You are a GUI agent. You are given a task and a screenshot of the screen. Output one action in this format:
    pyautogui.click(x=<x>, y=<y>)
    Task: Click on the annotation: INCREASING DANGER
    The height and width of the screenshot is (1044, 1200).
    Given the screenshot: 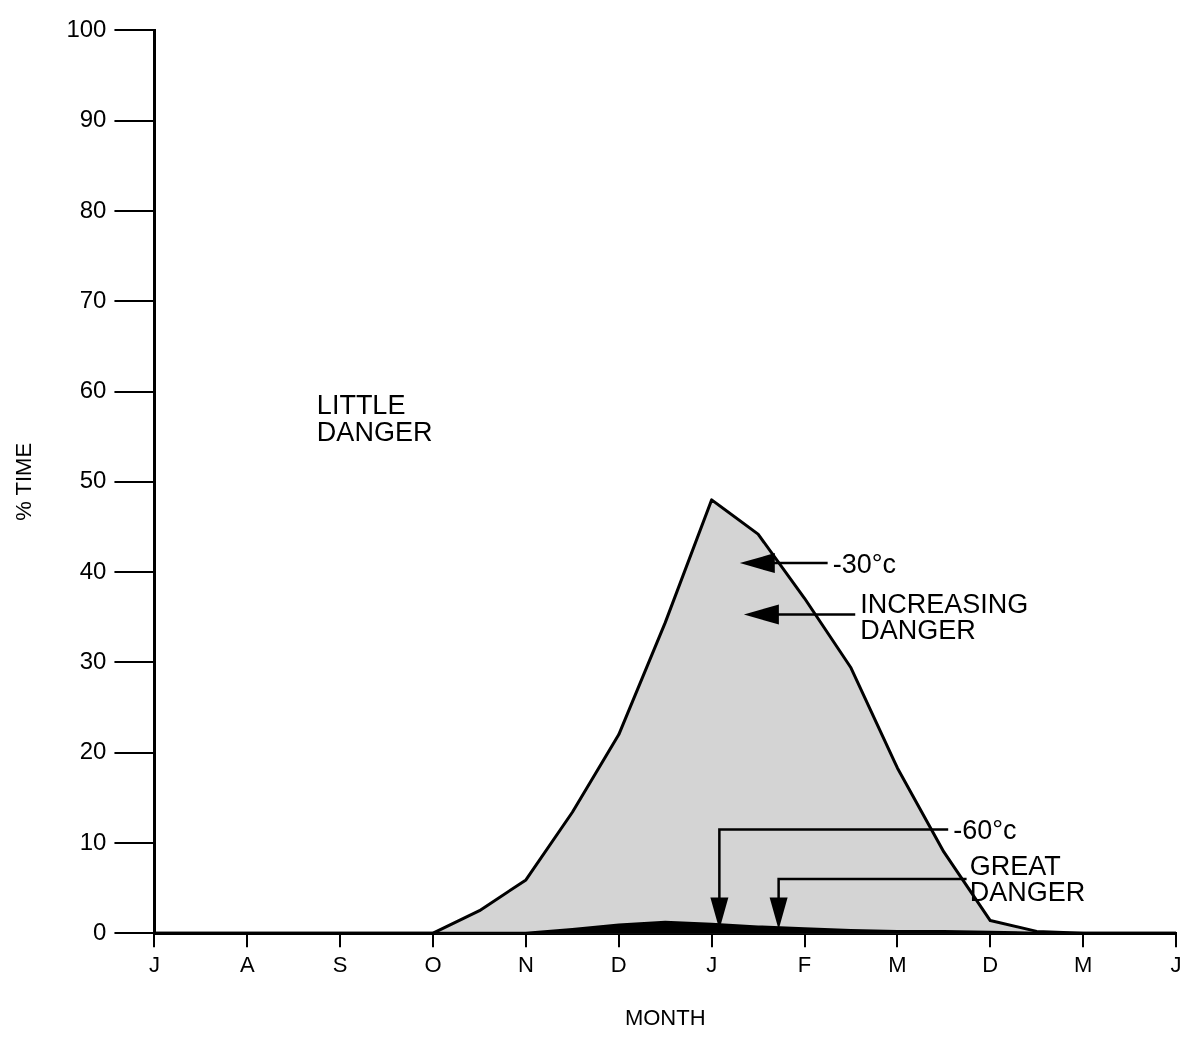 What is the action you would take?
    pyautogui.click(x=944, y=616)
    